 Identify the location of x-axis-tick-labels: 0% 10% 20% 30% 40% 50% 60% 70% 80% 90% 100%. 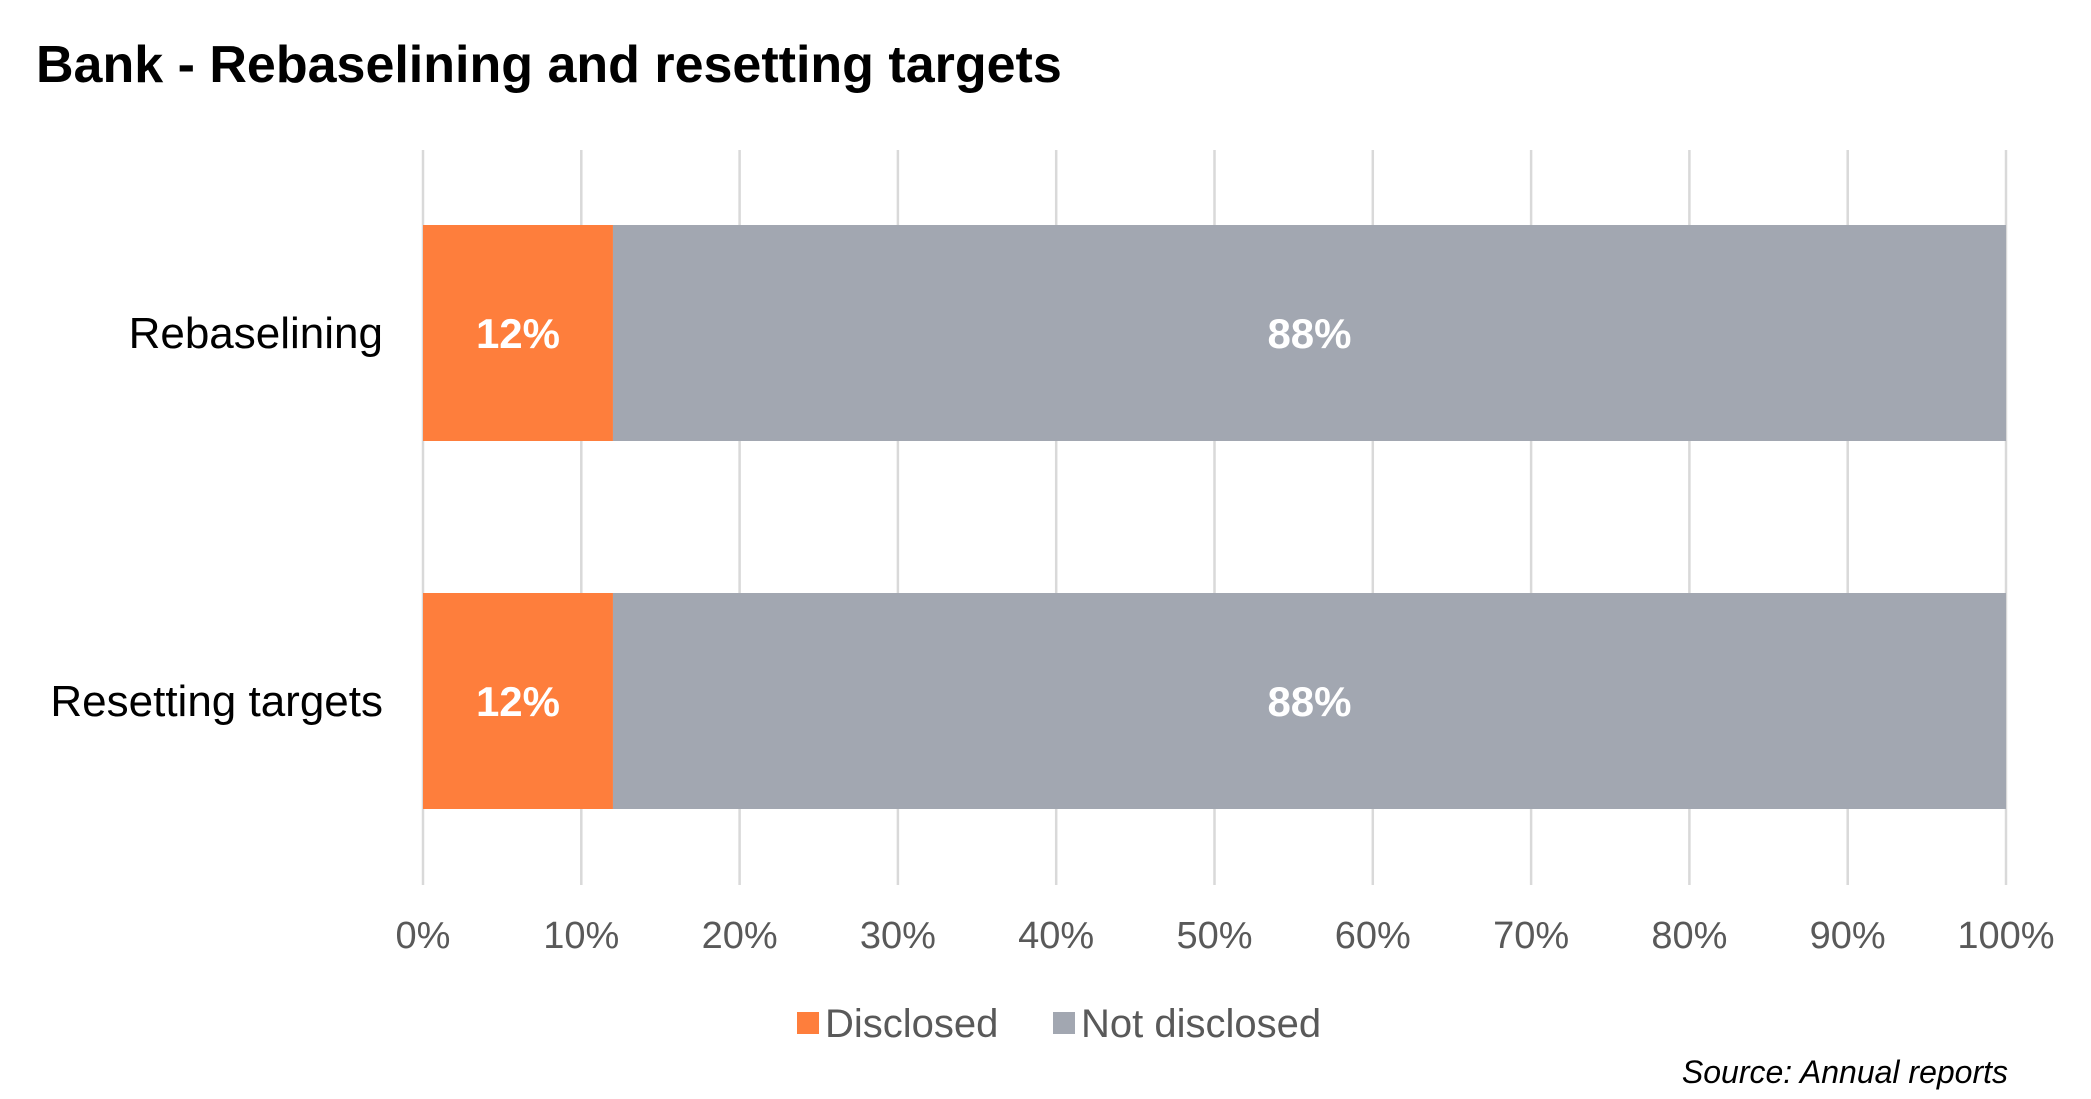
(1225, 936).